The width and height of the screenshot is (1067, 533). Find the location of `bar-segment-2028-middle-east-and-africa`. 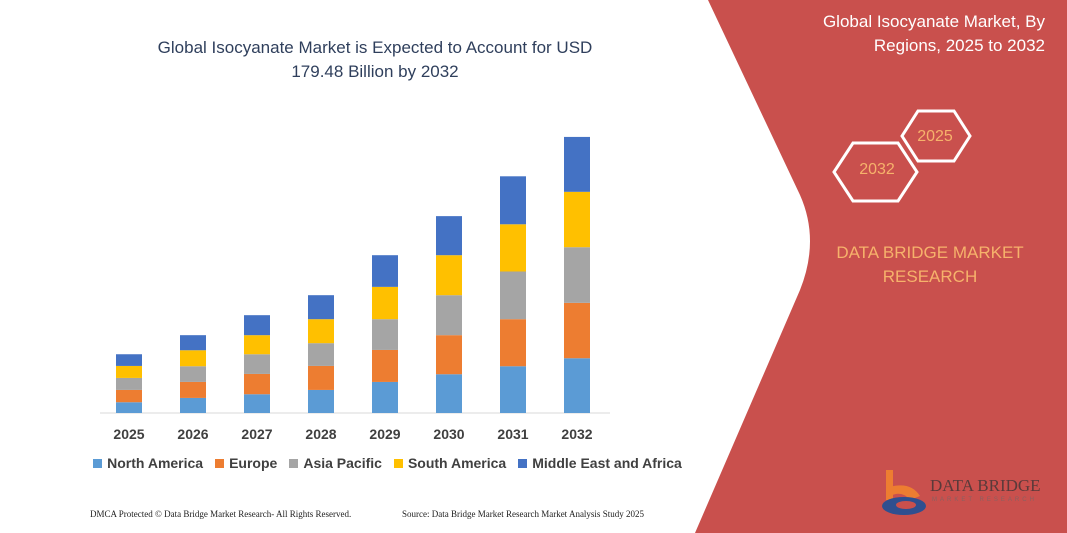

bar-segment-2028-middle-east-and-africa is located at coordinates (321, 307).